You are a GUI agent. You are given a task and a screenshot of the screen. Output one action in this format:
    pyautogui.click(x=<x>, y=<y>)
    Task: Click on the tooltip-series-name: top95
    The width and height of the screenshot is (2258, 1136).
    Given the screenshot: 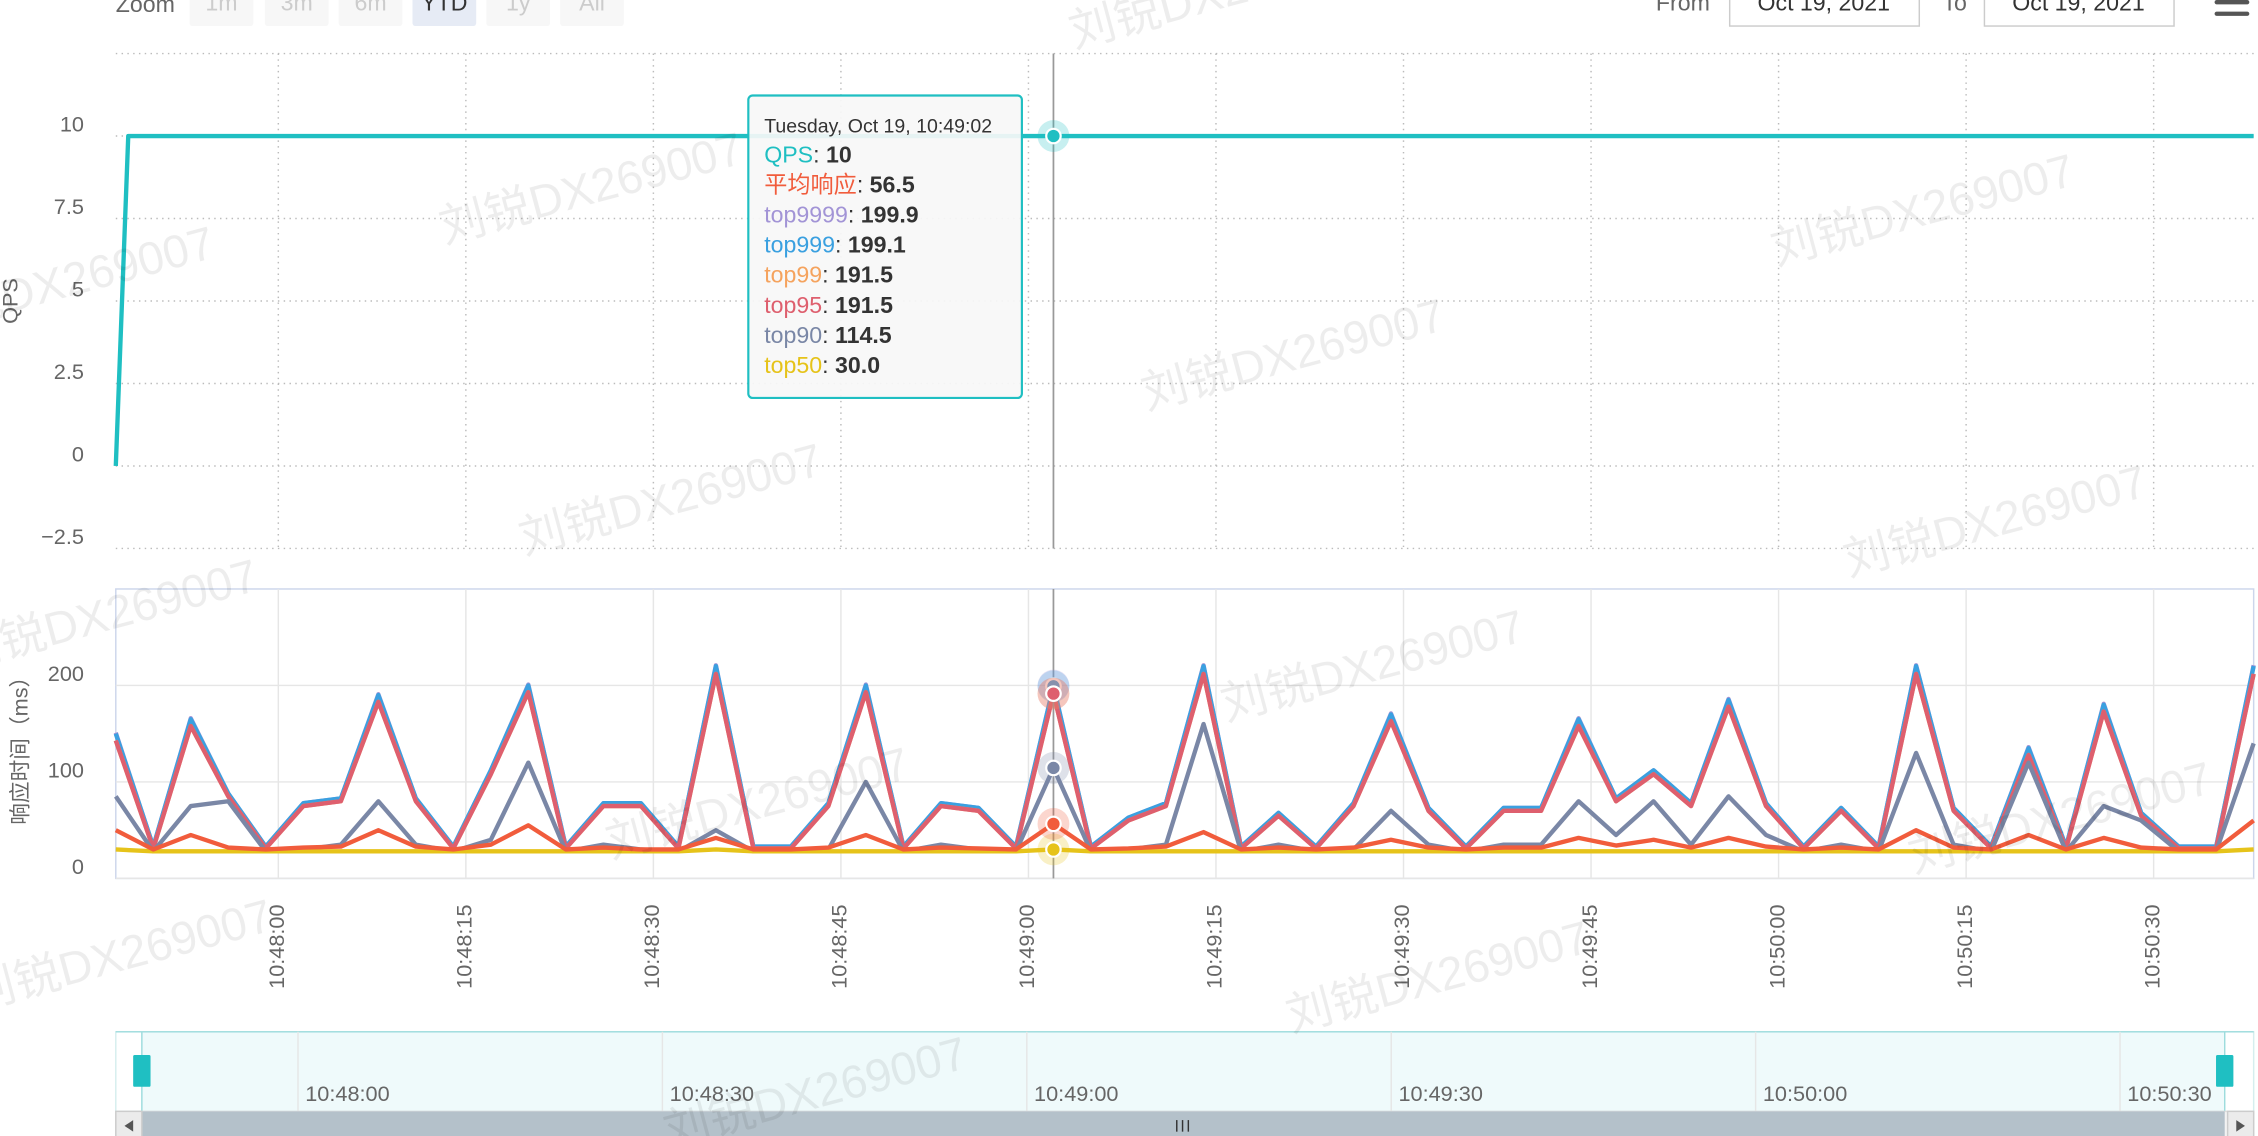 What is the action you would take?
    pyautogui.click(x=793, y=305)
    